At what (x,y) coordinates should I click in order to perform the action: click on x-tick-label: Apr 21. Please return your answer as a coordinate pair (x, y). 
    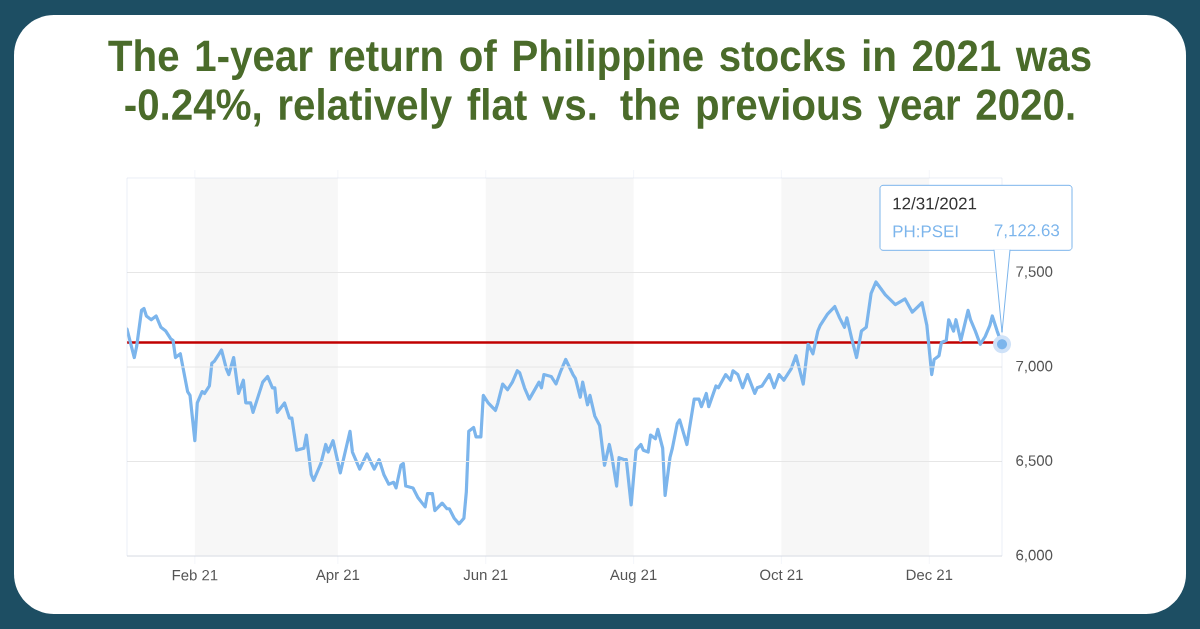
    Looking at the image, I should click on (337, 576).